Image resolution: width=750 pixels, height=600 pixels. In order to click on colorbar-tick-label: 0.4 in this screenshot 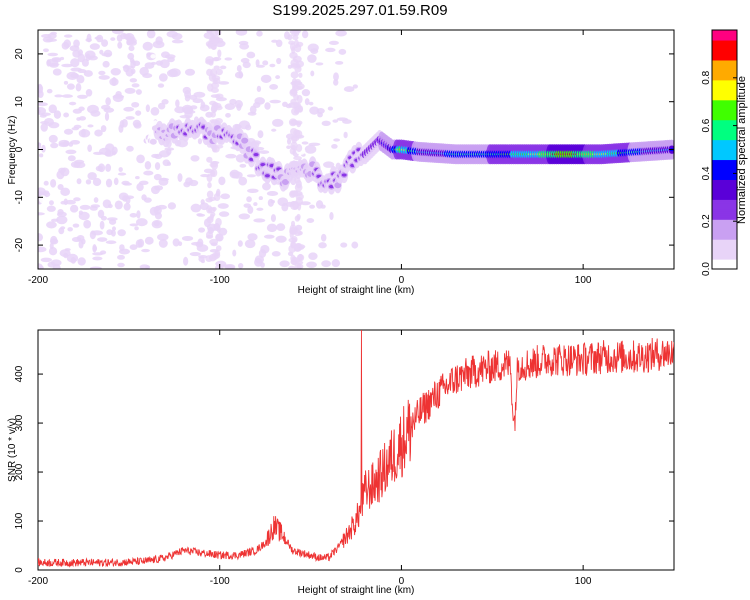, I will do `click(706, 173)`.